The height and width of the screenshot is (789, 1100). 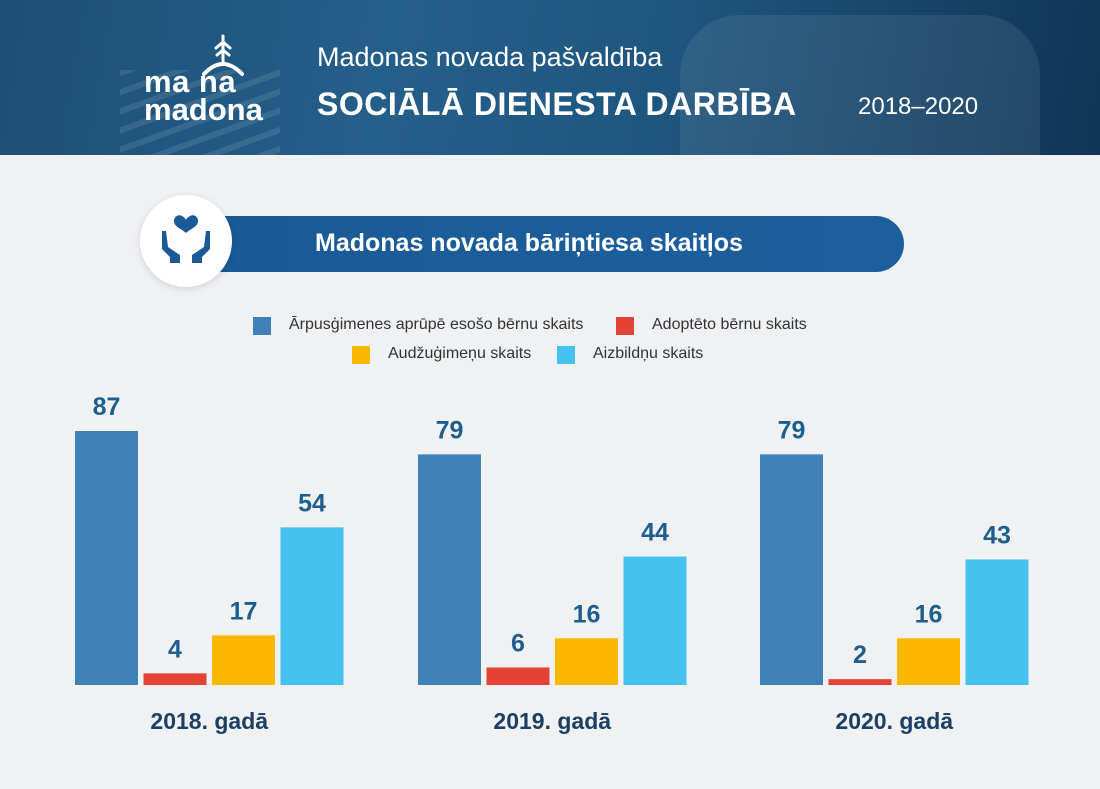 What do you see at coordinates (997, 535) in the screenshot?
I see `data-label-guardians-3: 43` at bounding box center [997, 535].